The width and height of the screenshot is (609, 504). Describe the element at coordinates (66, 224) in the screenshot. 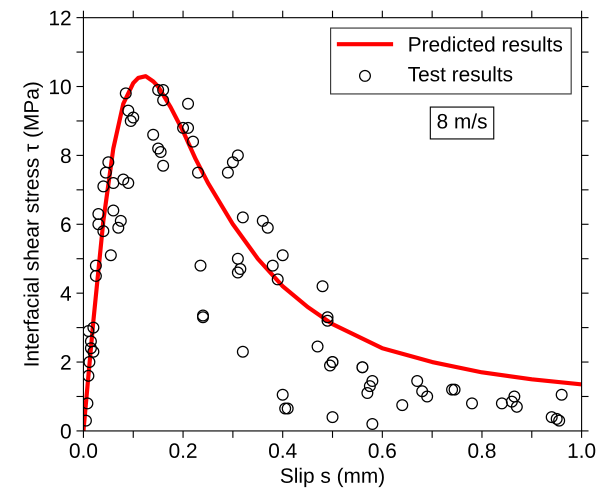

I see `y-tick-label: 6` at that location.